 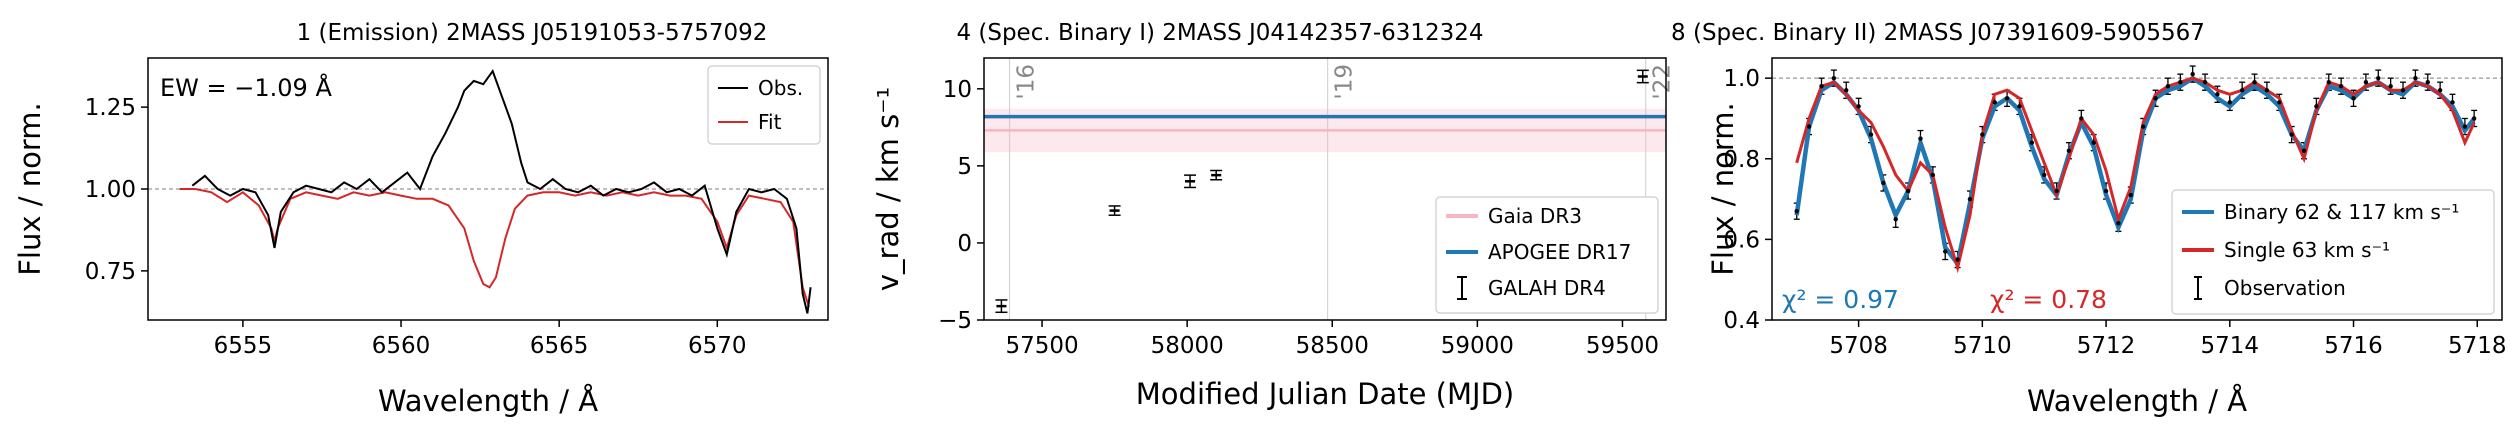 I want to click on panel-1-y-axis-label: Flux / norm., so click(x=30, y=189).